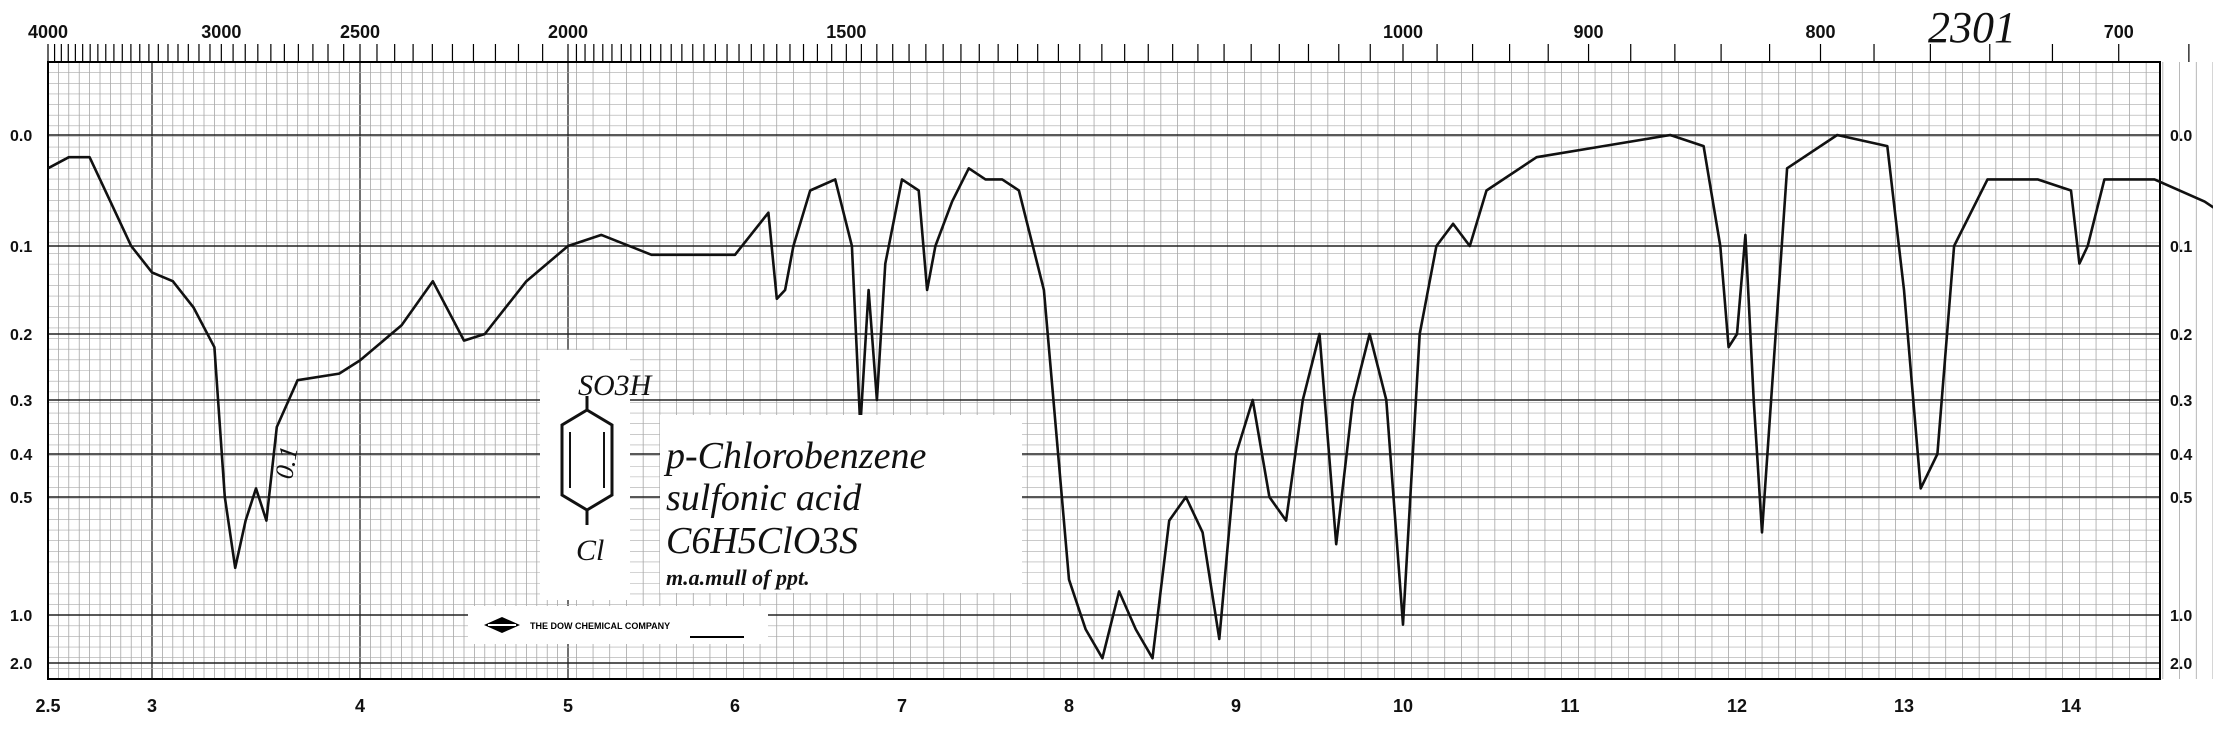  I want to click on compound-name-line2: sulfonic acid, so click(764, 498).